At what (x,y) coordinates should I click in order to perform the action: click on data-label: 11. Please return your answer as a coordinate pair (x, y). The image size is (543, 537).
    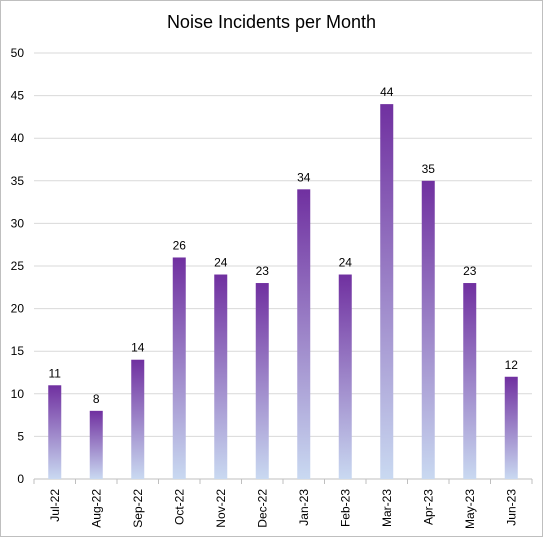
    Looking at the image, I should click on (55, 373).